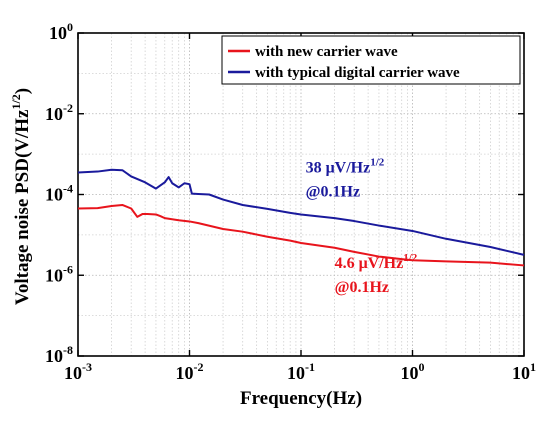 The image size is (550, 422). Describe the element at coordinates (301, 371) in the screenshot. I see `x-tick-label: 10⁻¹` at that location.